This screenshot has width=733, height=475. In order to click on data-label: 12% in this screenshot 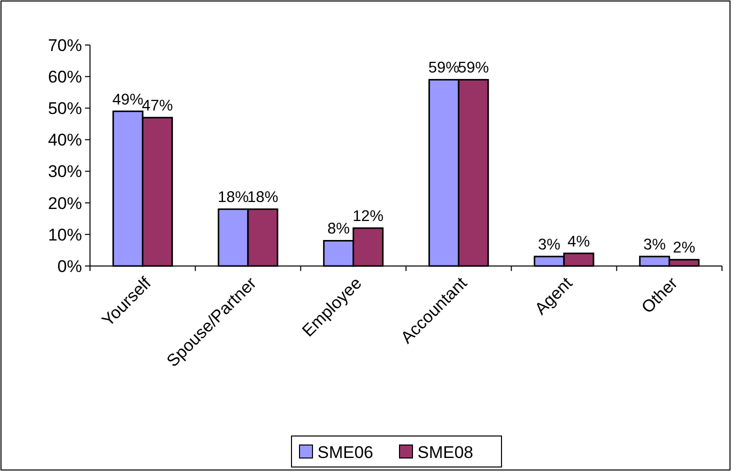, I will do `click(368, 217)`.